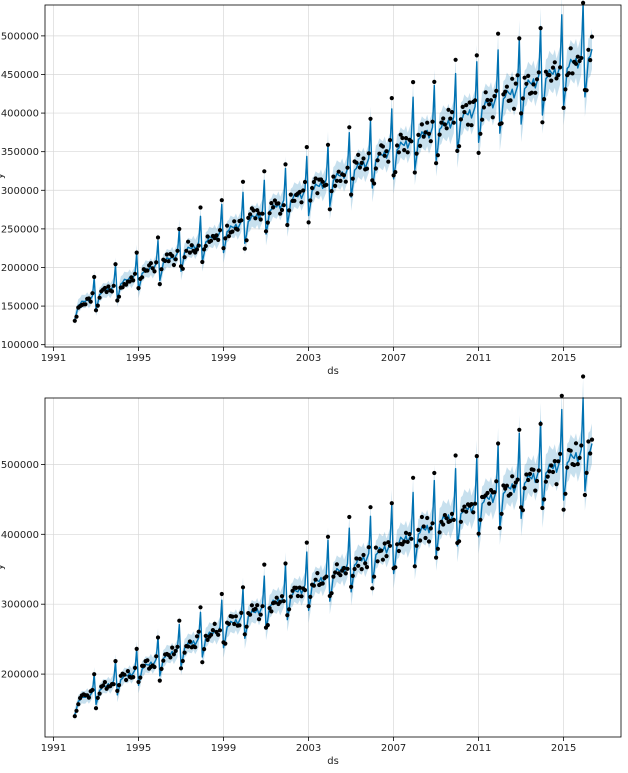 The image size is (628, 773). What do you see at coordinates (138, 748) in the screenshot?
I see `x-tick-label: 1995` at bounding box center [138, 748].